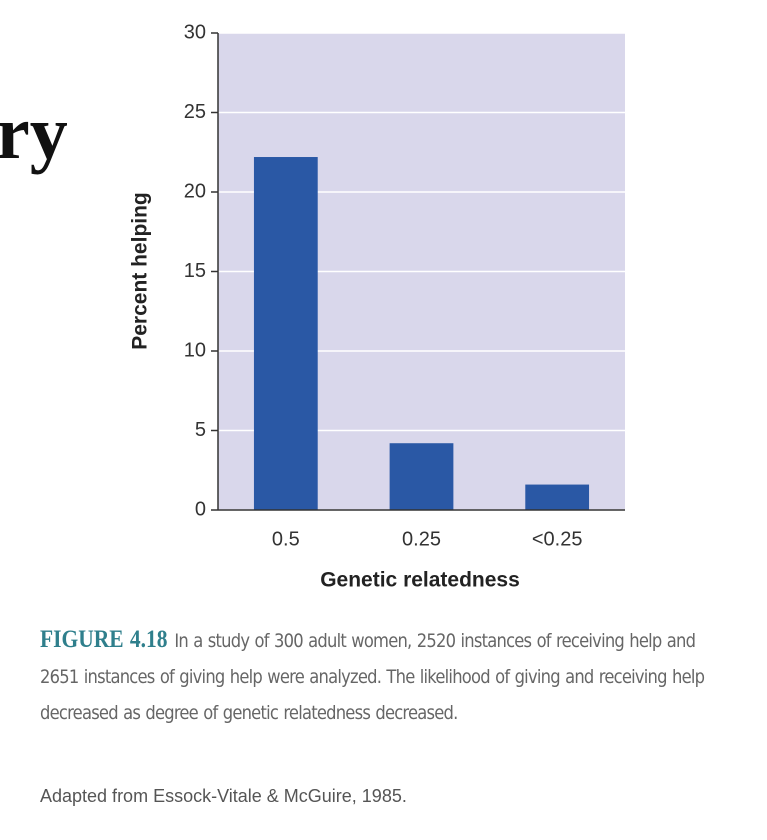 The width and height of the screenshot is (767, 840). What do you see at coordinates (420, 580) in the screenshot?
I see `x-axis-label: Genetic relatedness` at bounding box center [420, 580].